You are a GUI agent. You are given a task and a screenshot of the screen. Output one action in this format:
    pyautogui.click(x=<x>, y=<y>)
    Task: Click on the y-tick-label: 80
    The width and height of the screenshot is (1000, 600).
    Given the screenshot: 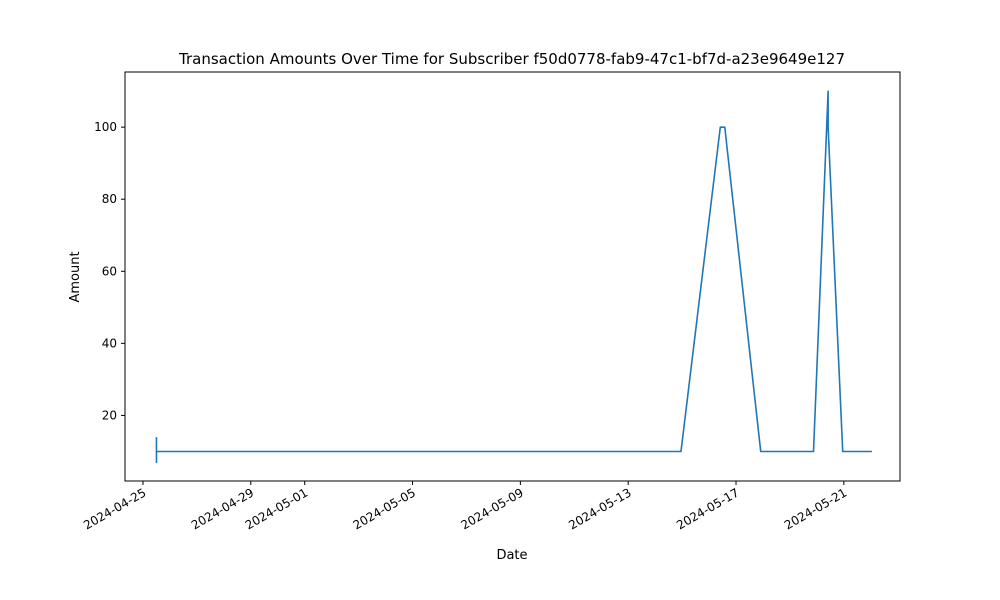 What is the action you would take?
    pyautogui.click(x=109, y=199)
    